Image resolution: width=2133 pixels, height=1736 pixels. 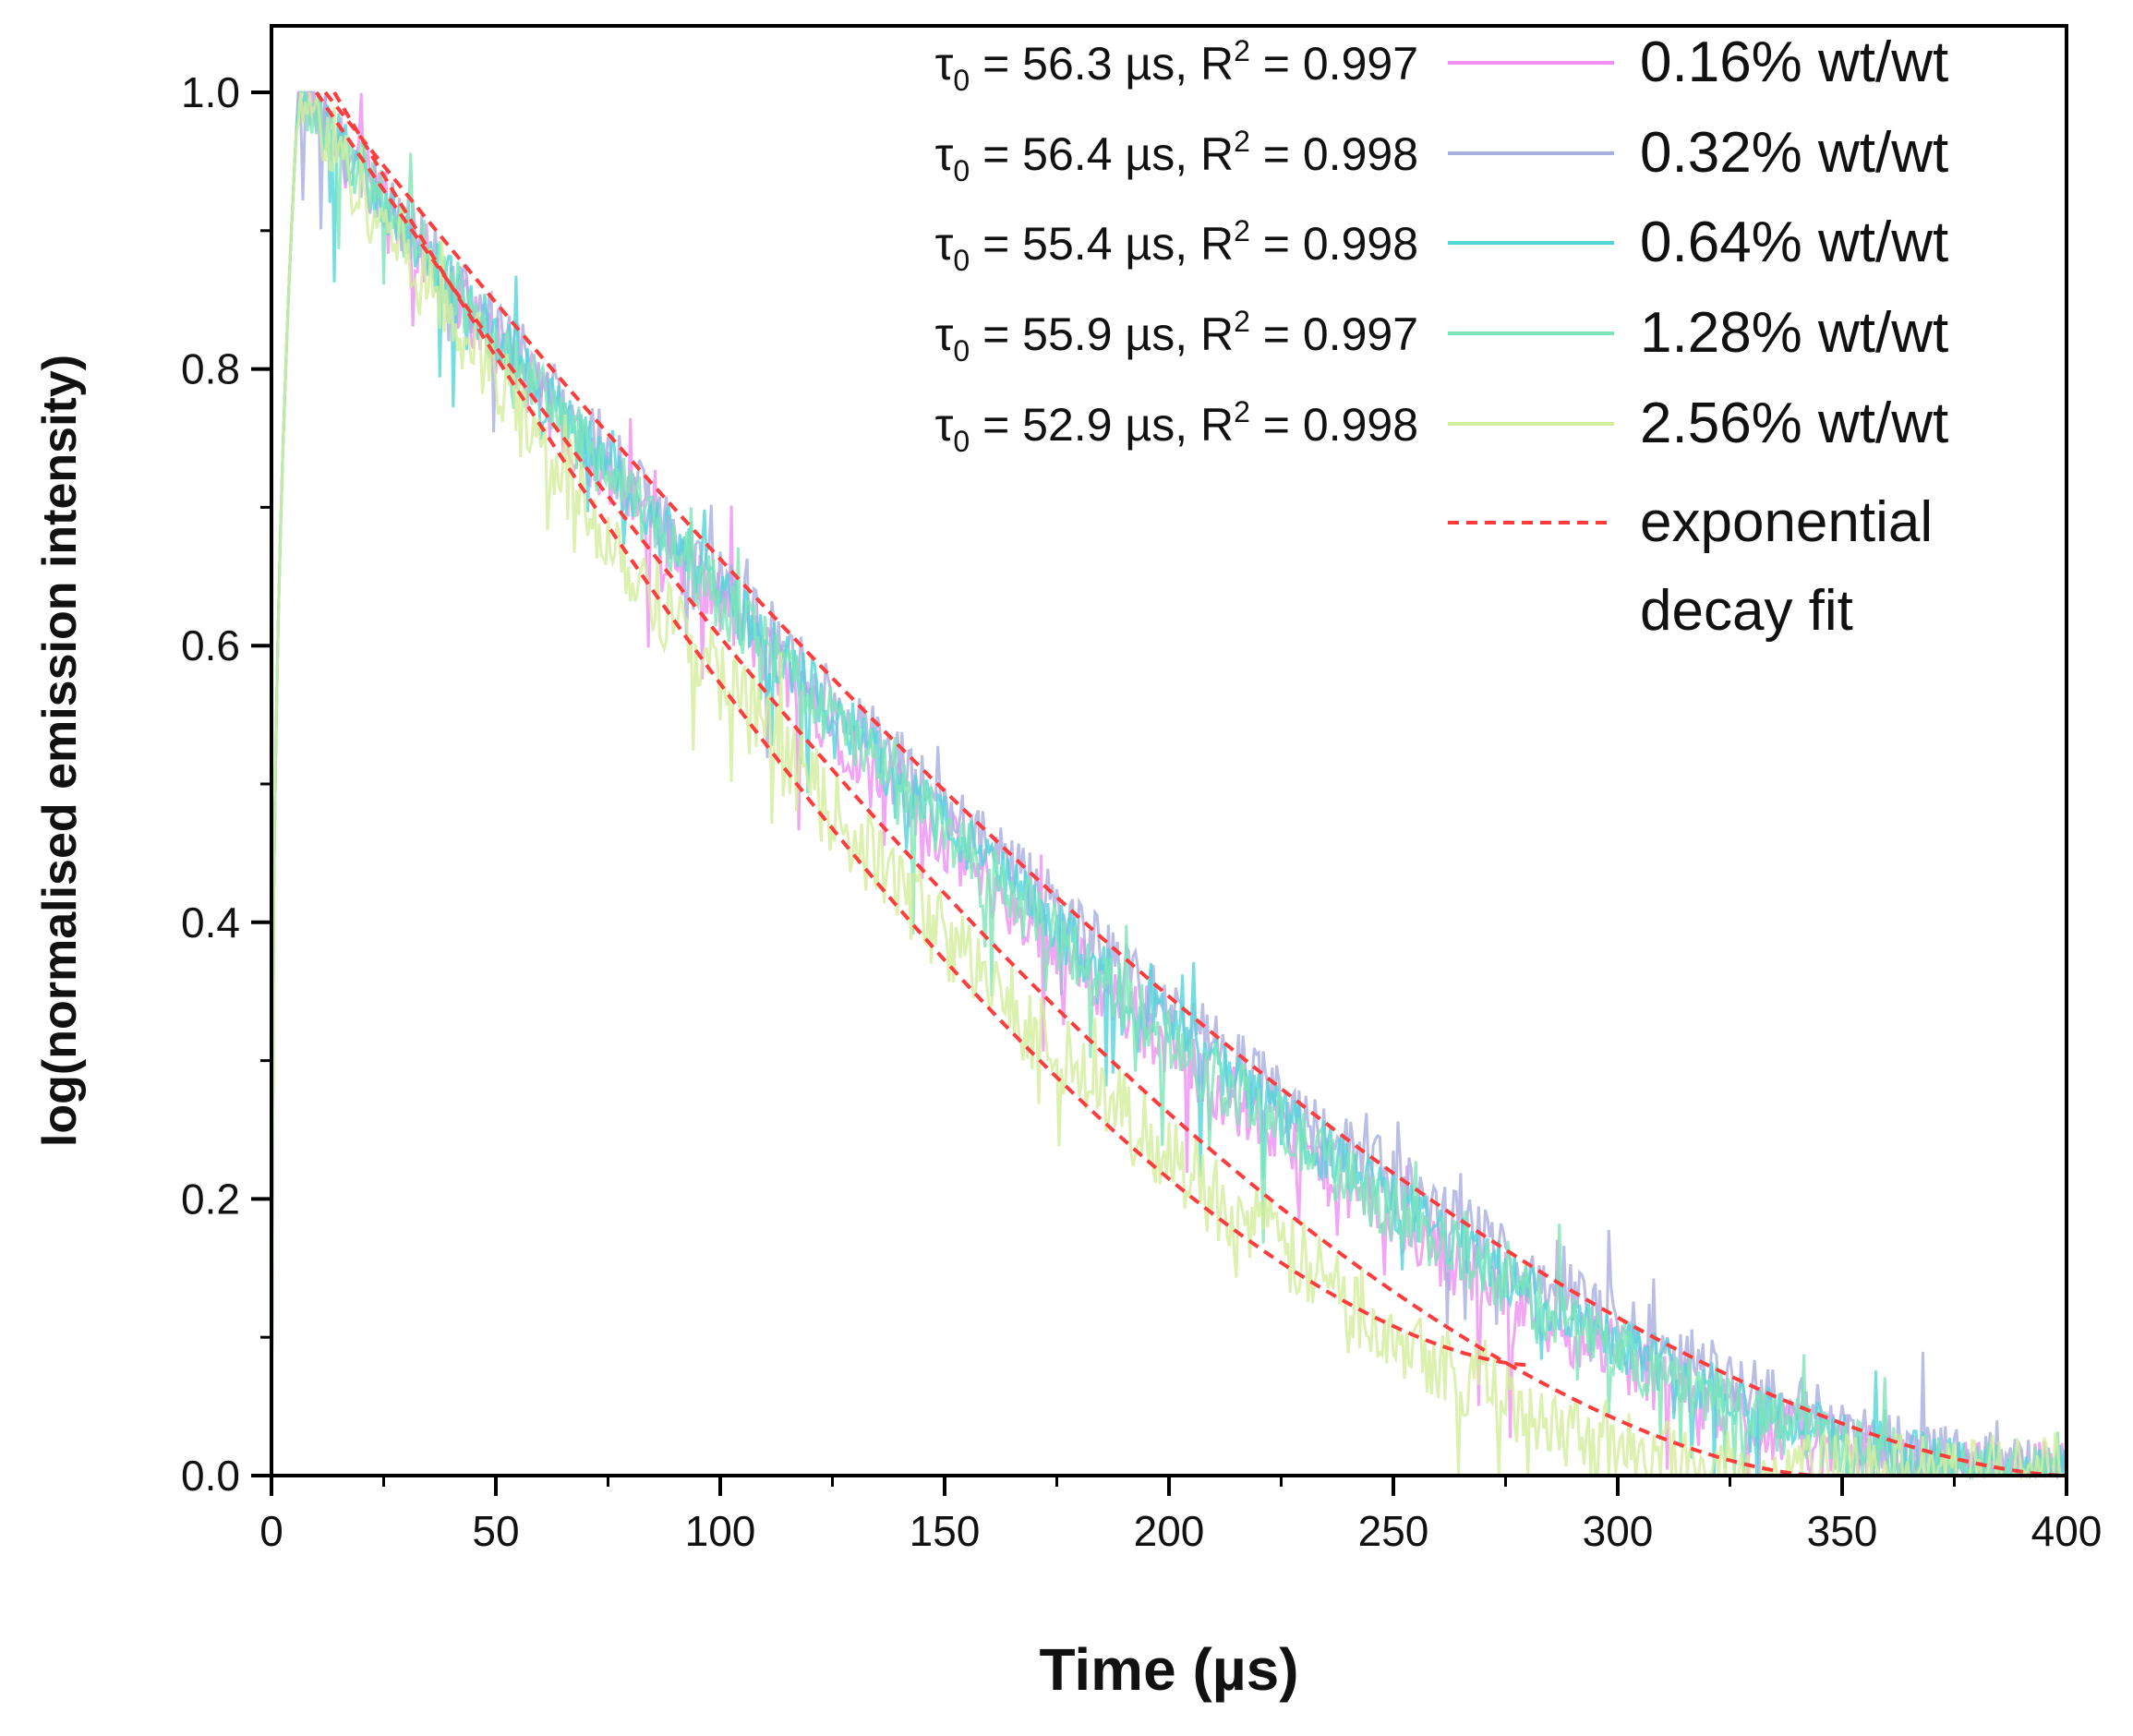 I want to click on fit-params-2: τ0 = 56.4 µs, R2 = 0.998, so click(x=1176, y=156).